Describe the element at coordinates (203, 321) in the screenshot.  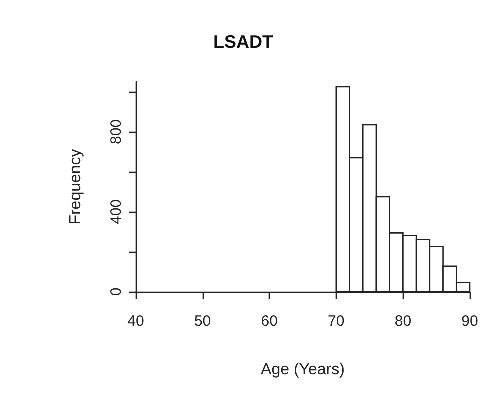
I see `x-tick-label: 50` at that location.